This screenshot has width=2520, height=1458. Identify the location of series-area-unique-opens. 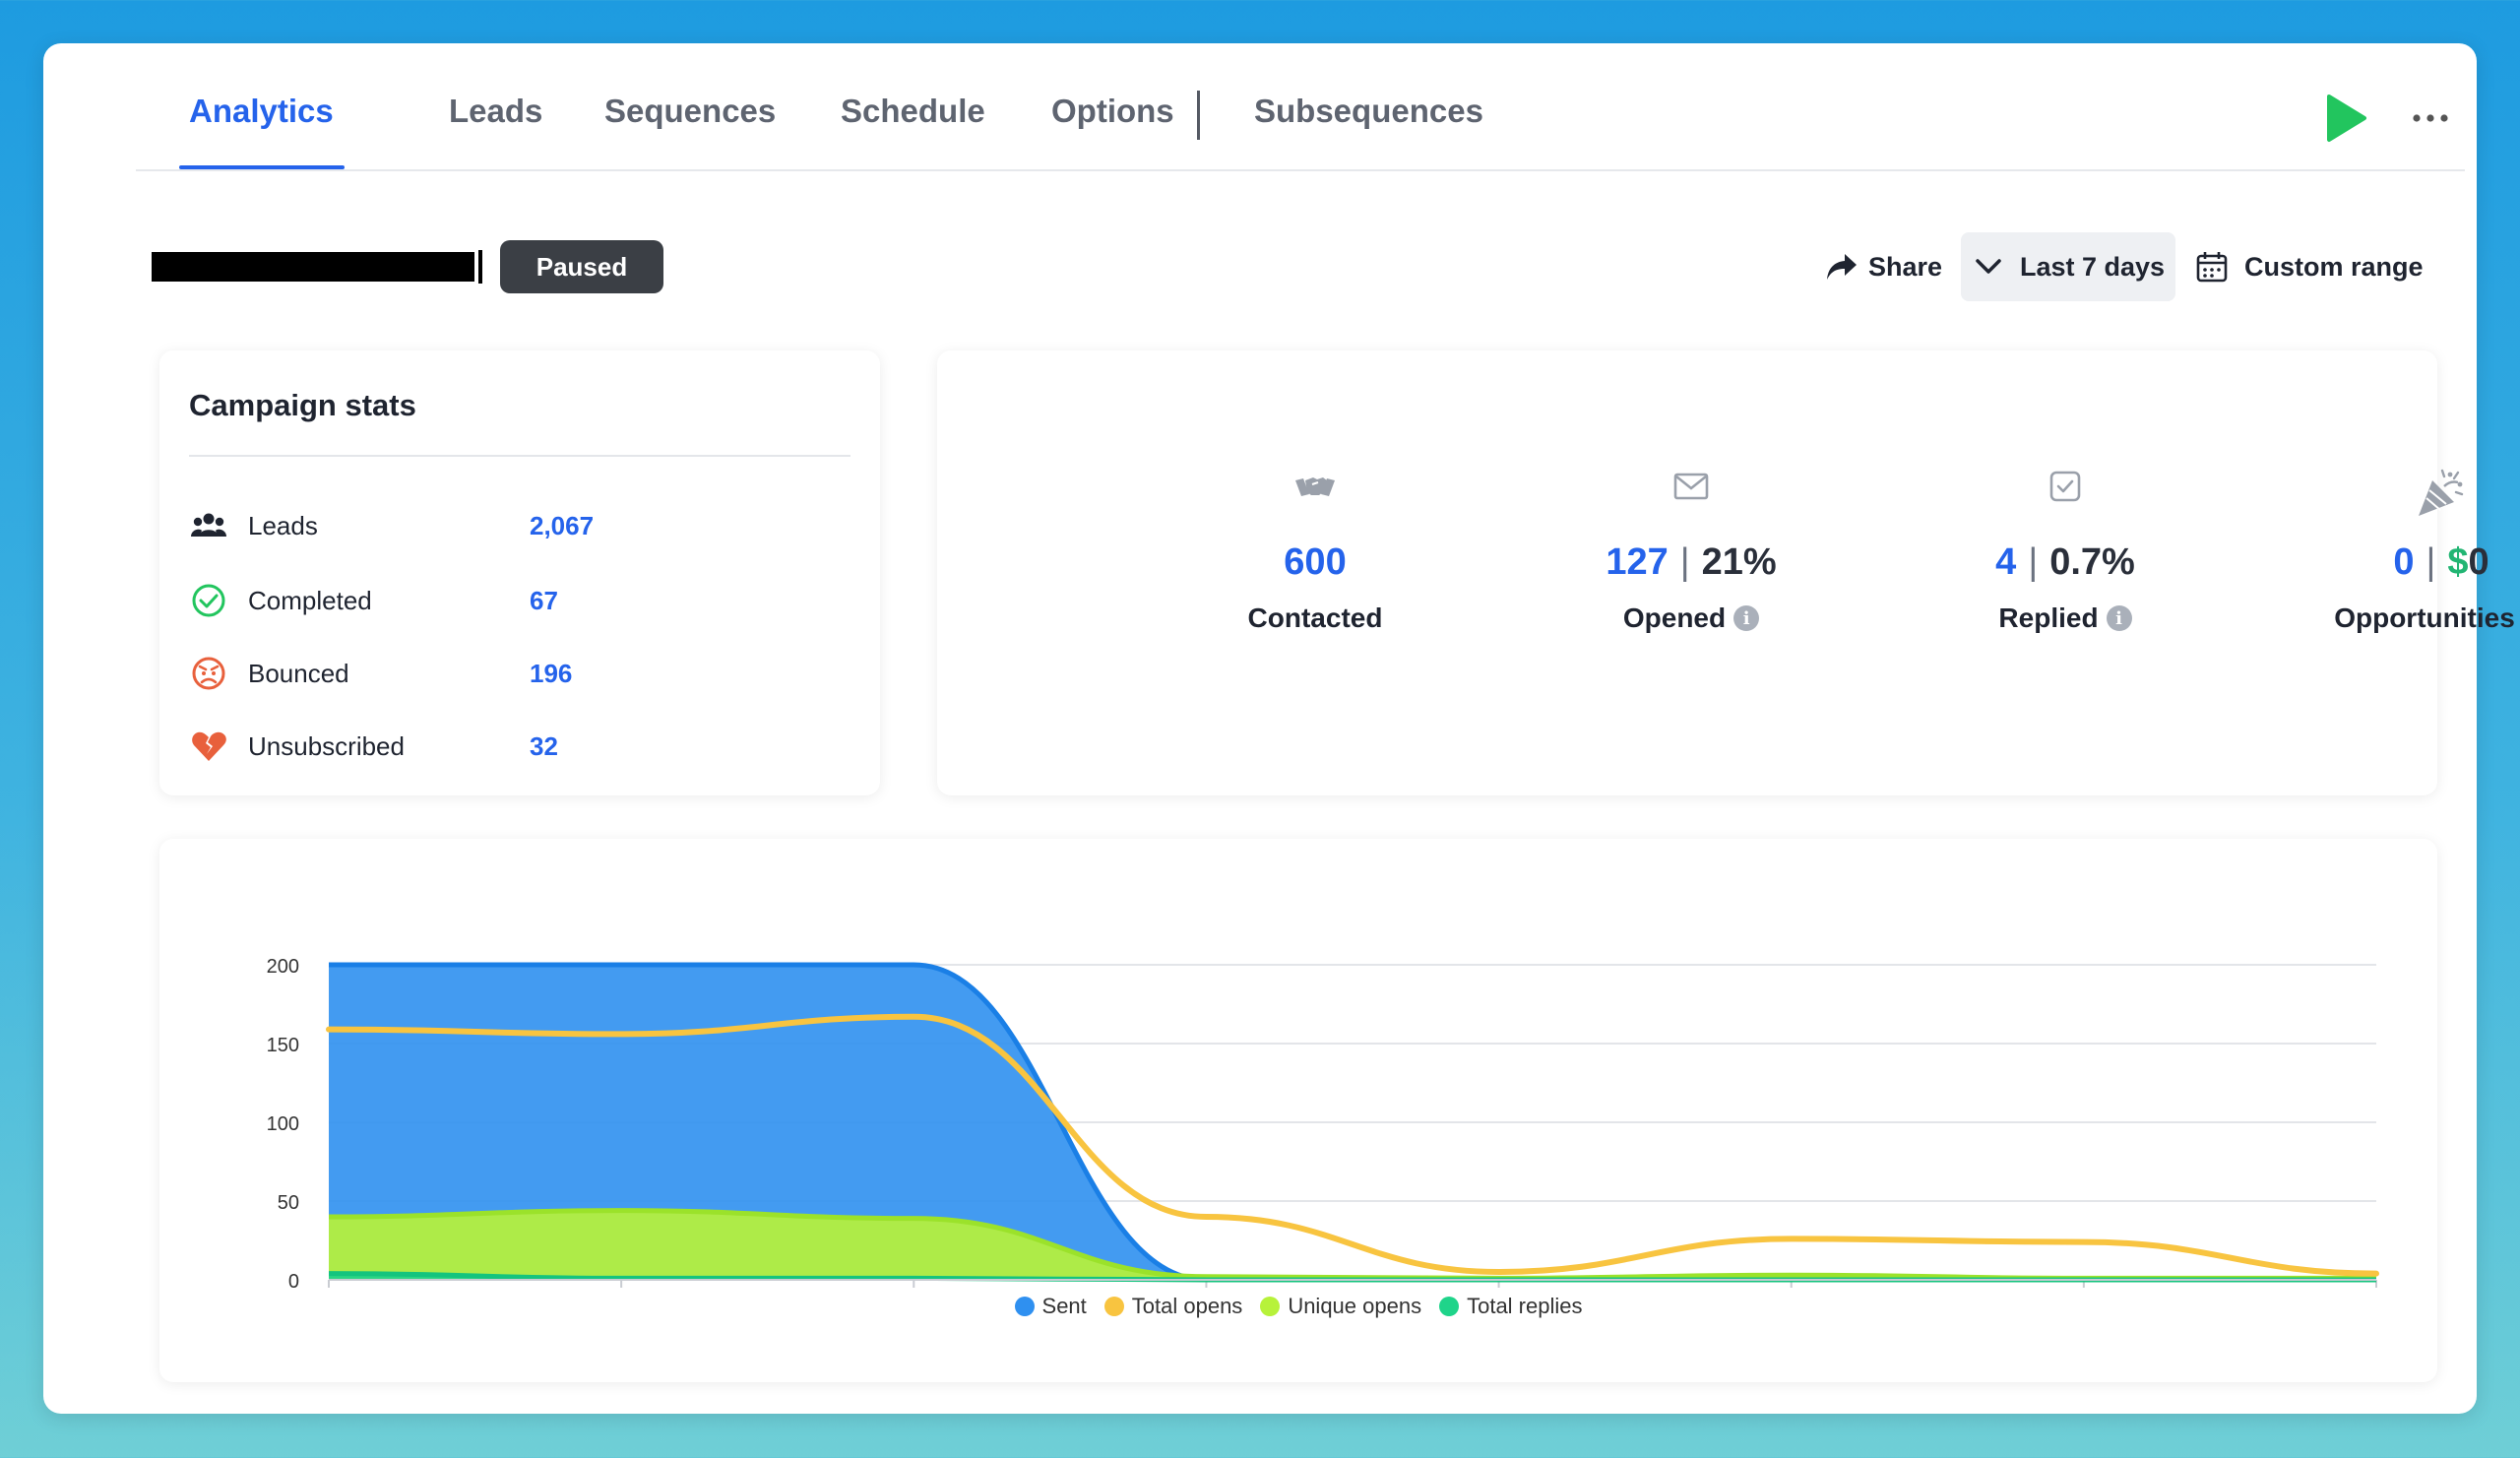
(1352, 1245).